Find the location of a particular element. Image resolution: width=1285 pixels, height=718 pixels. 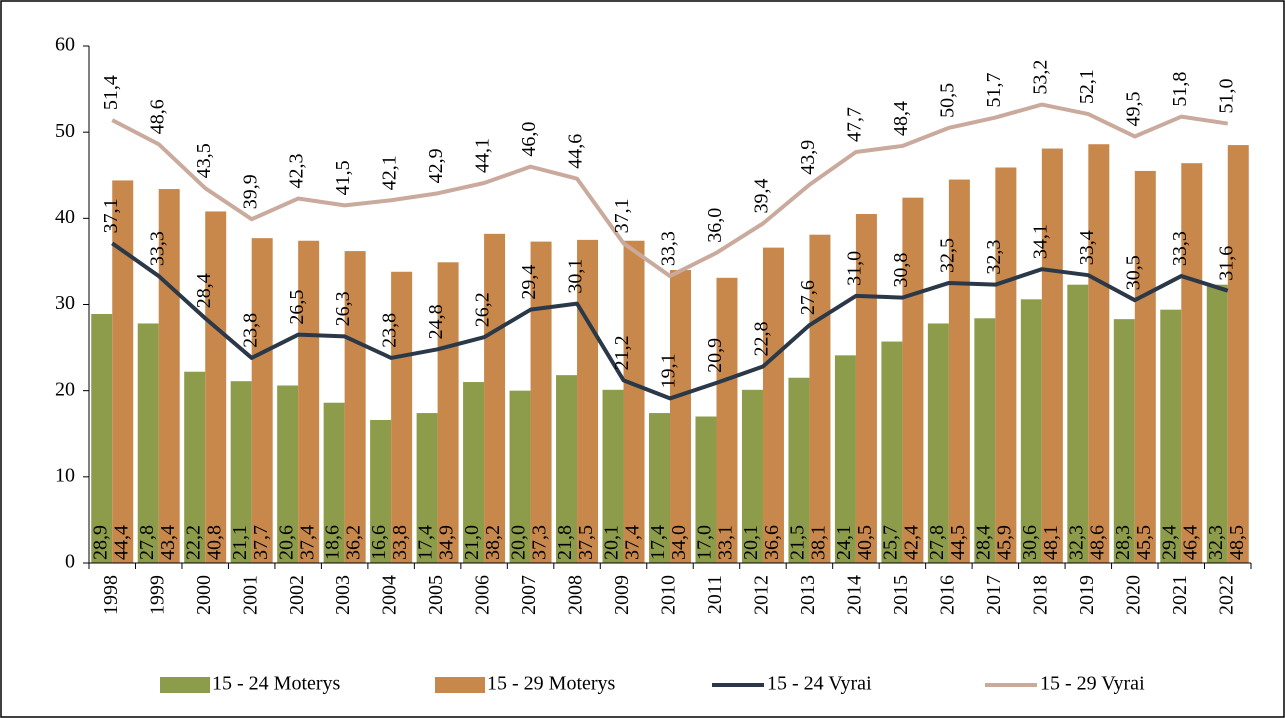

line-value-label: 48,4 is located at coordinates (901, 118).